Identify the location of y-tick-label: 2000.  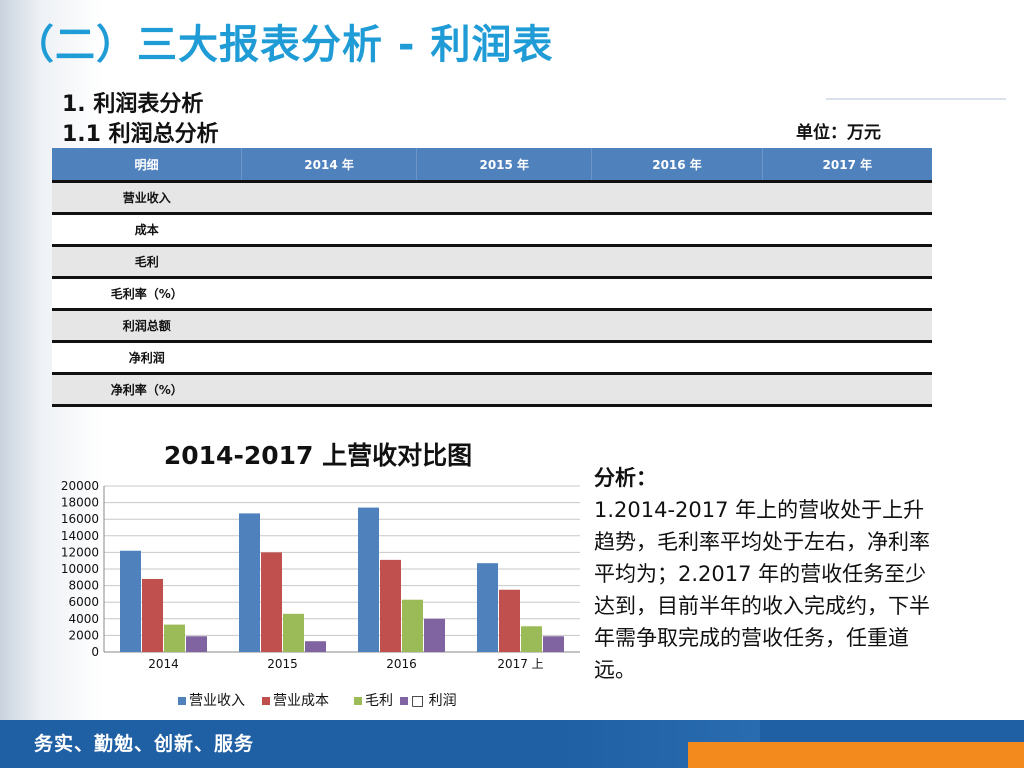
(83, 635).